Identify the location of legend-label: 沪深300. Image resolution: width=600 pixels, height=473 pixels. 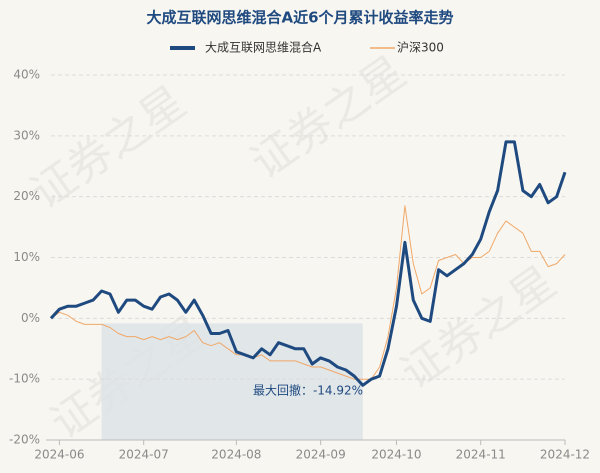
(420, 48).